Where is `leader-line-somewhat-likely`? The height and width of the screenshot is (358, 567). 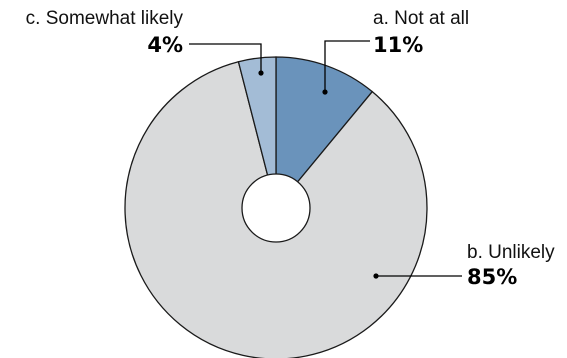 leader-line-somewhat-likely is located at coordinates (225, 58).